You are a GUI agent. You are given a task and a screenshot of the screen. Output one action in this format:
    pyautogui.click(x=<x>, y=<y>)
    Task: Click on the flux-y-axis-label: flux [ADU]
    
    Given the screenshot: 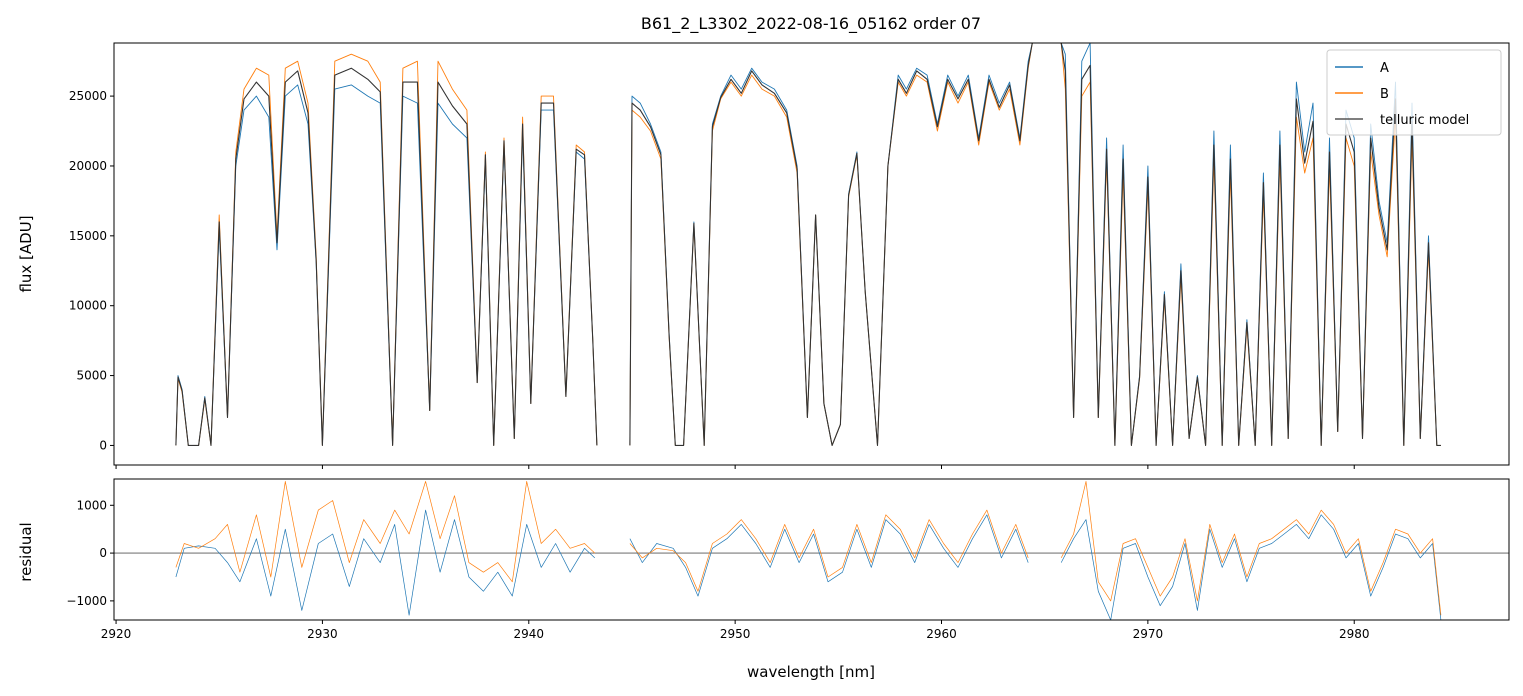 What is the action you would take?
    pyautogui.click(x=26, y=253)
    